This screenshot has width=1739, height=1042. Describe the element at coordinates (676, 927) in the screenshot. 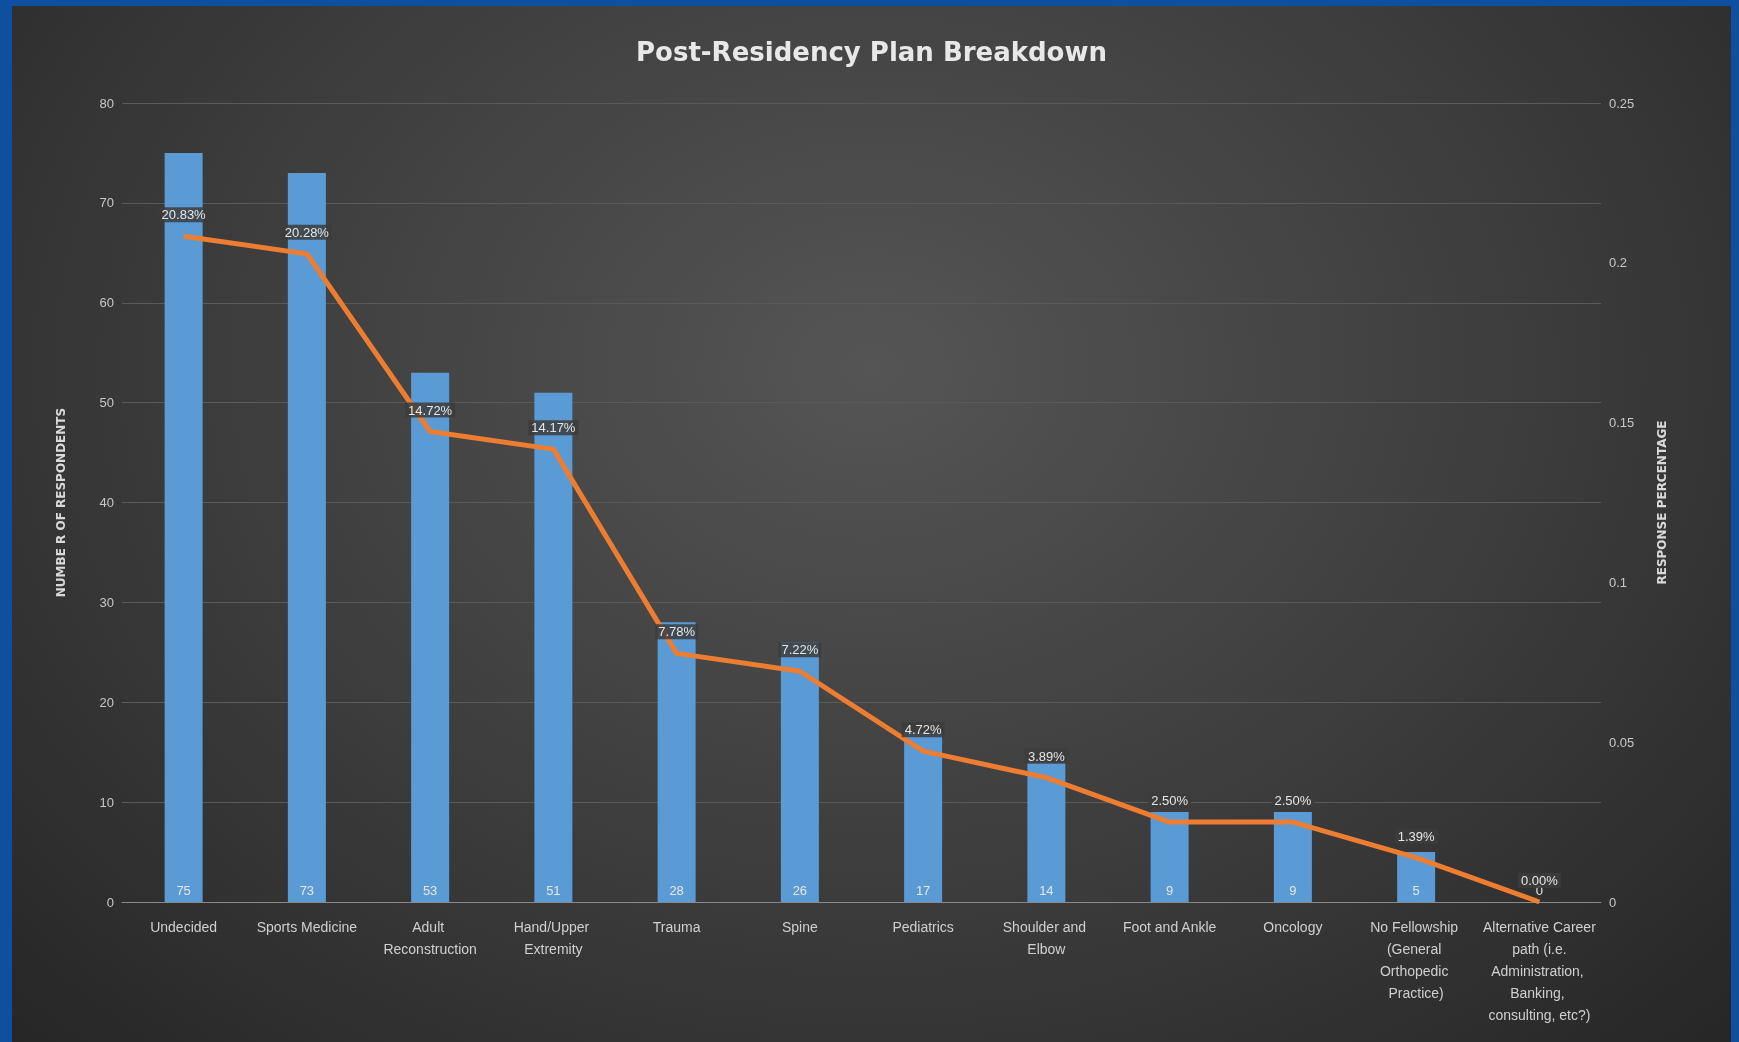

I see `x-tick-label: Trauma` at that location.